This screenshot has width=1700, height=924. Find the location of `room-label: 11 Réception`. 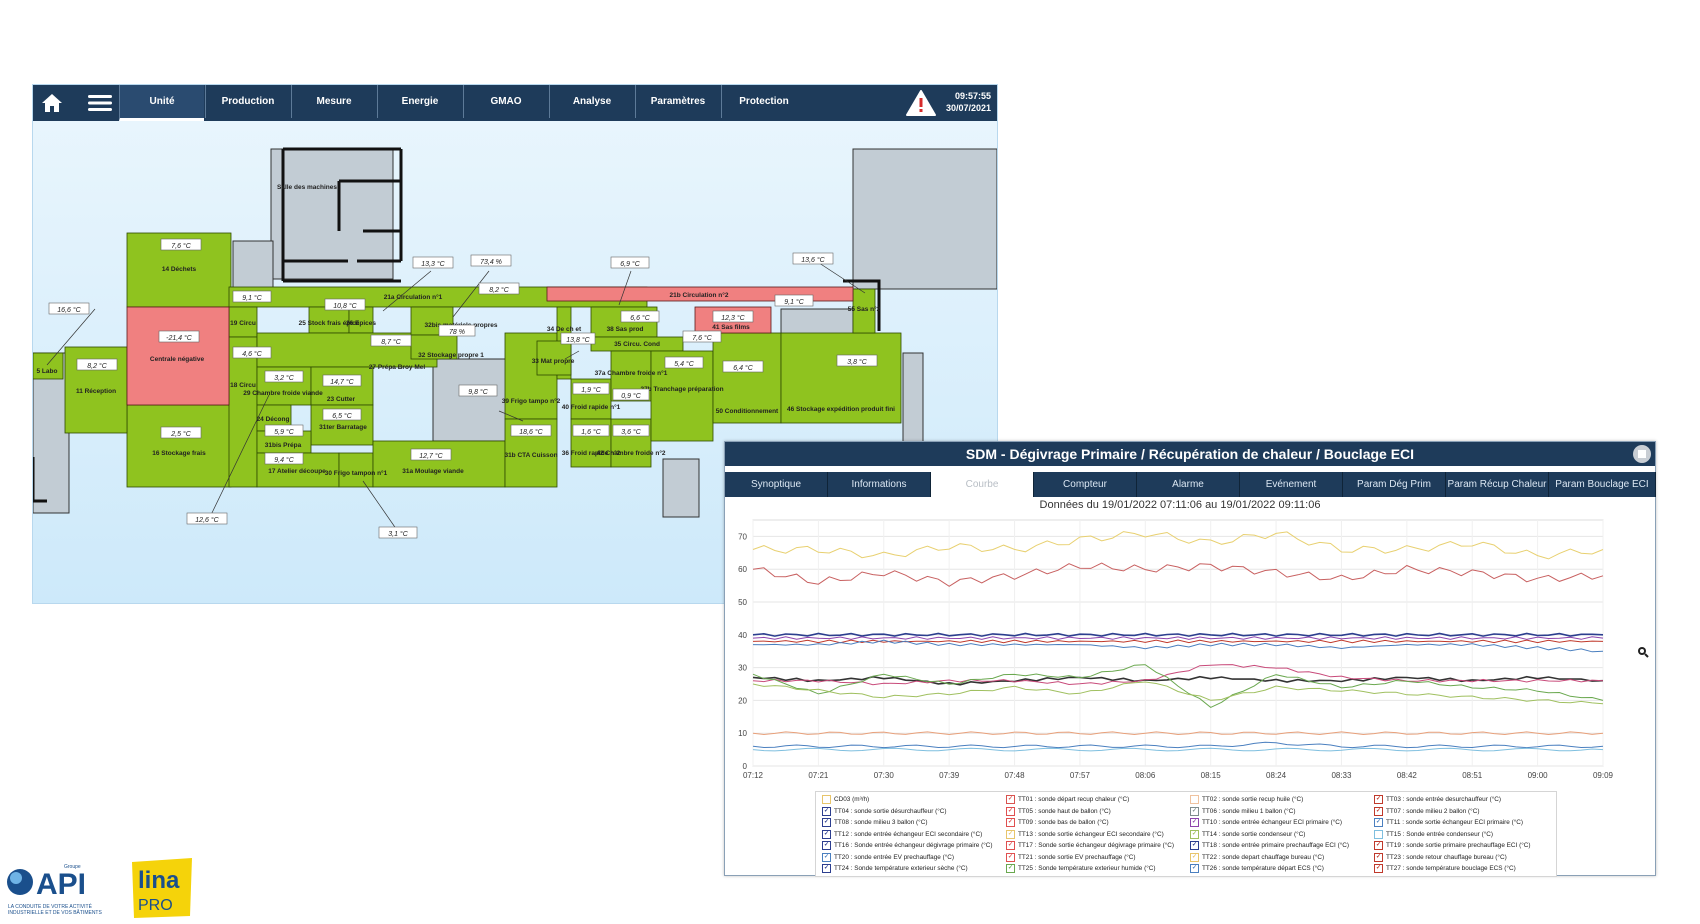

room-label: 11 Réception is located at coordinates (96, 391).